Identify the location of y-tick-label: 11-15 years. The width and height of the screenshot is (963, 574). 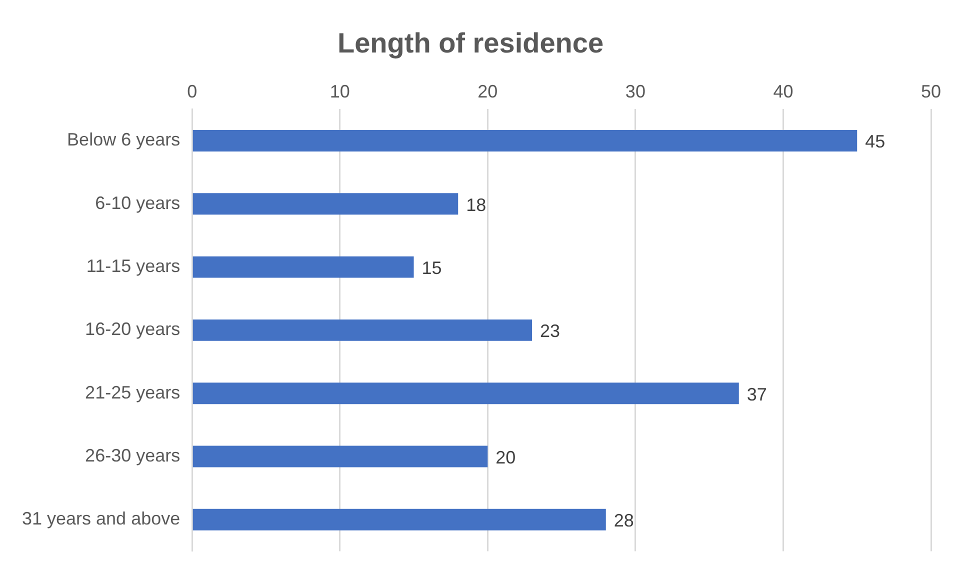
(133, 266).